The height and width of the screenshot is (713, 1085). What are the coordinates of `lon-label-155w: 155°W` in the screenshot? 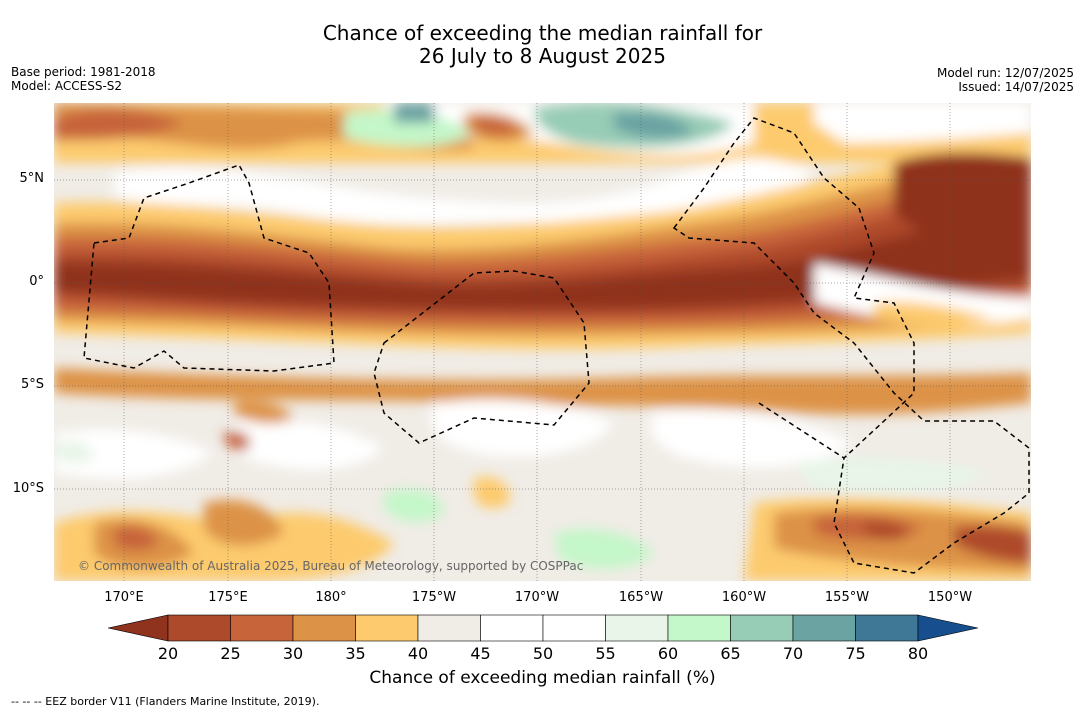 It's located at (847, 597).